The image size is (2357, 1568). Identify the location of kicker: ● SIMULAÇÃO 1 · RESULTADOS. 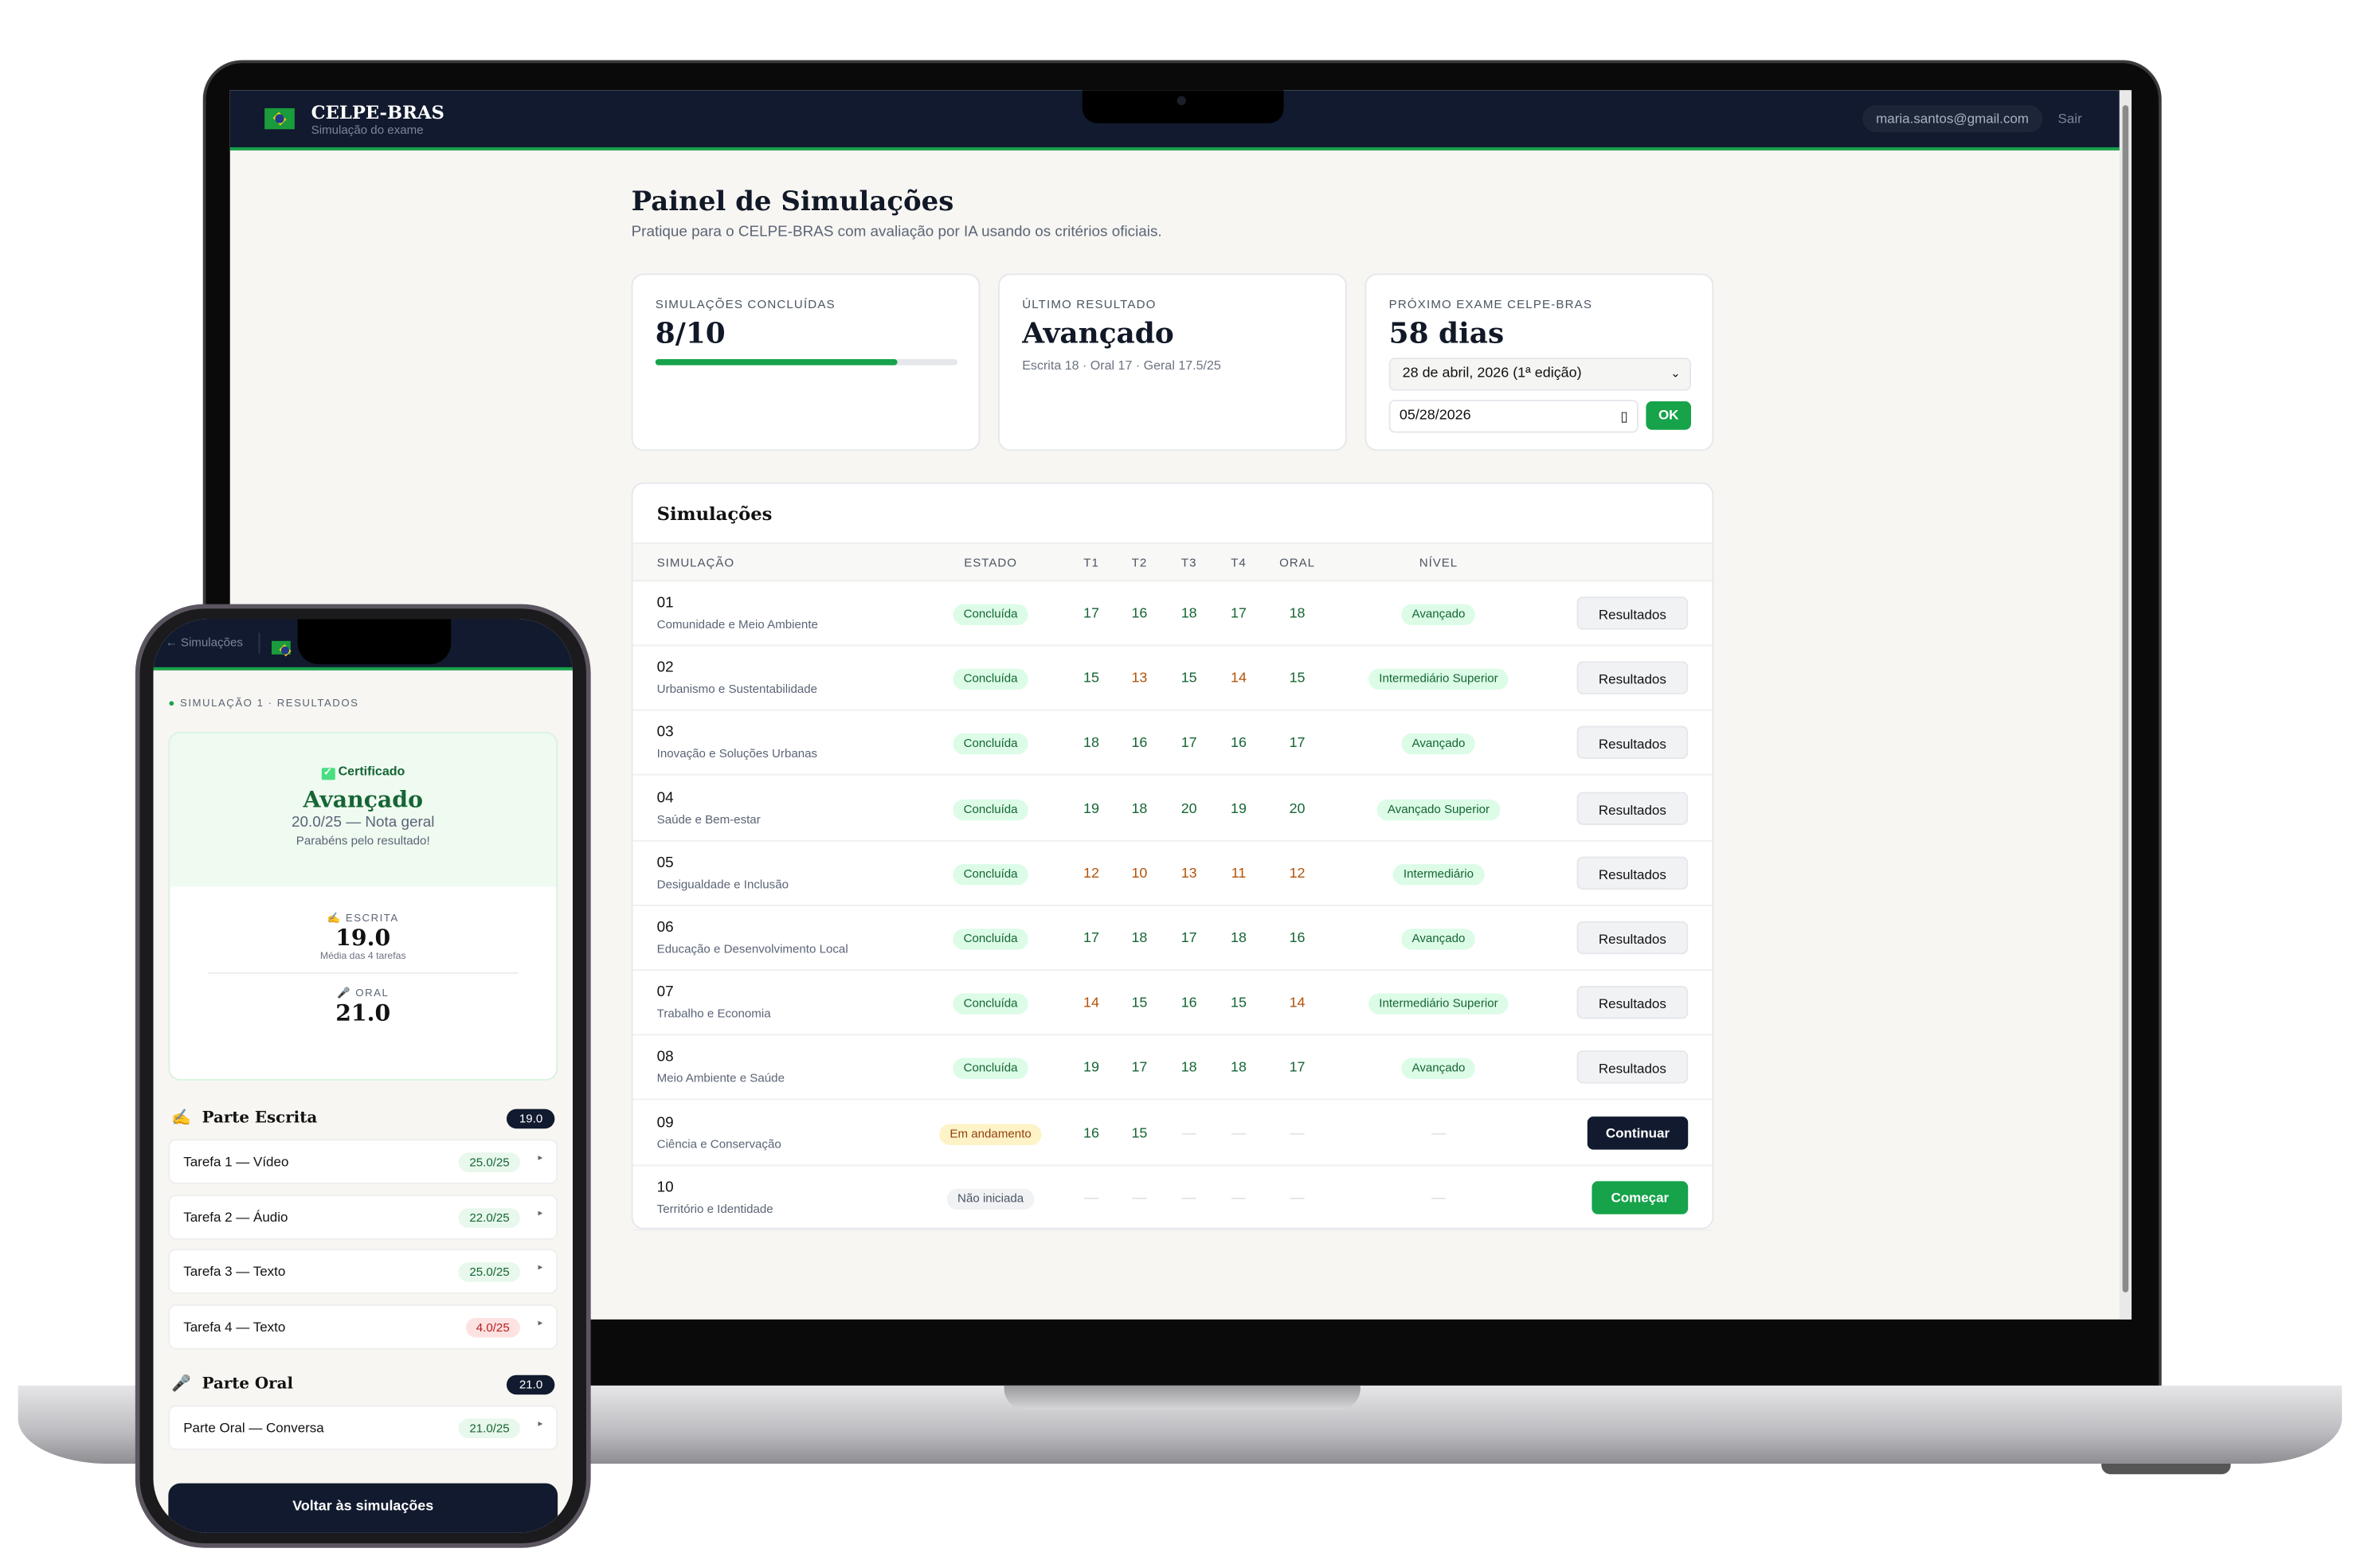
(263, 704).